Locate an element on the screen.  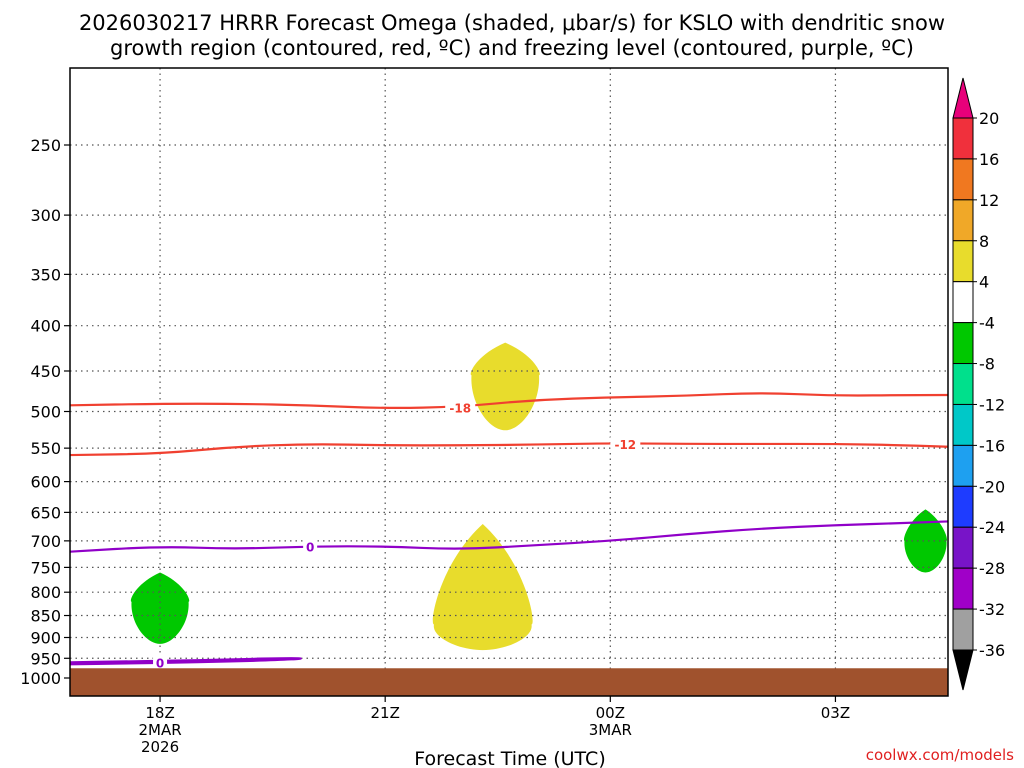
contour-label-2-0: 0 is located at coordinates (310, 547).